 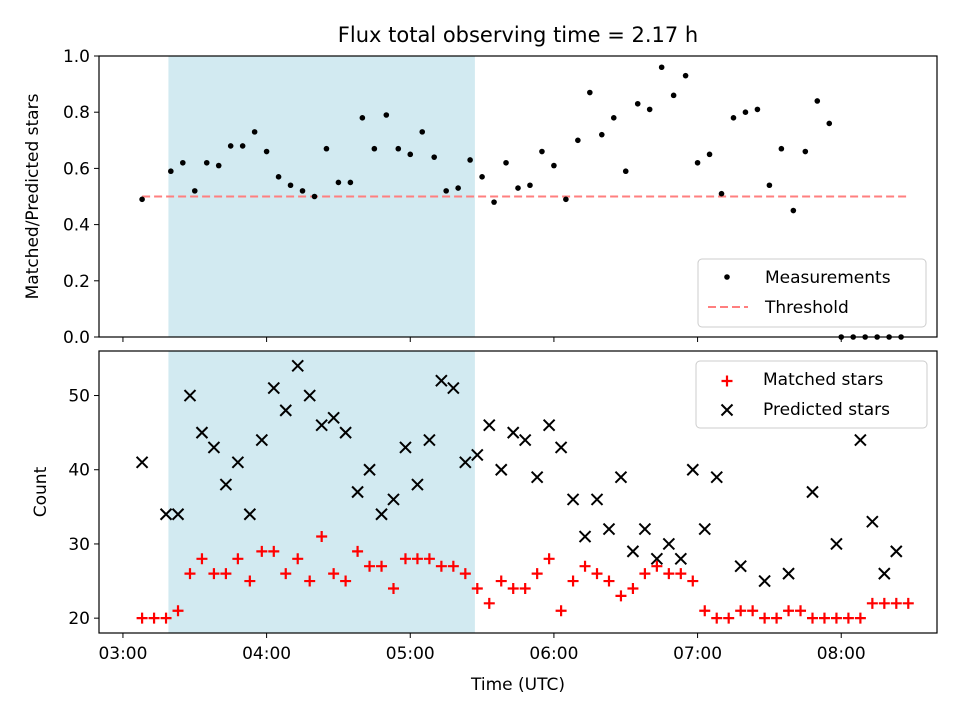 What do you see at coordinates (79, 471) in the screenshot?
I see `y-tick-label: 40` at bounding box center [79, 471].